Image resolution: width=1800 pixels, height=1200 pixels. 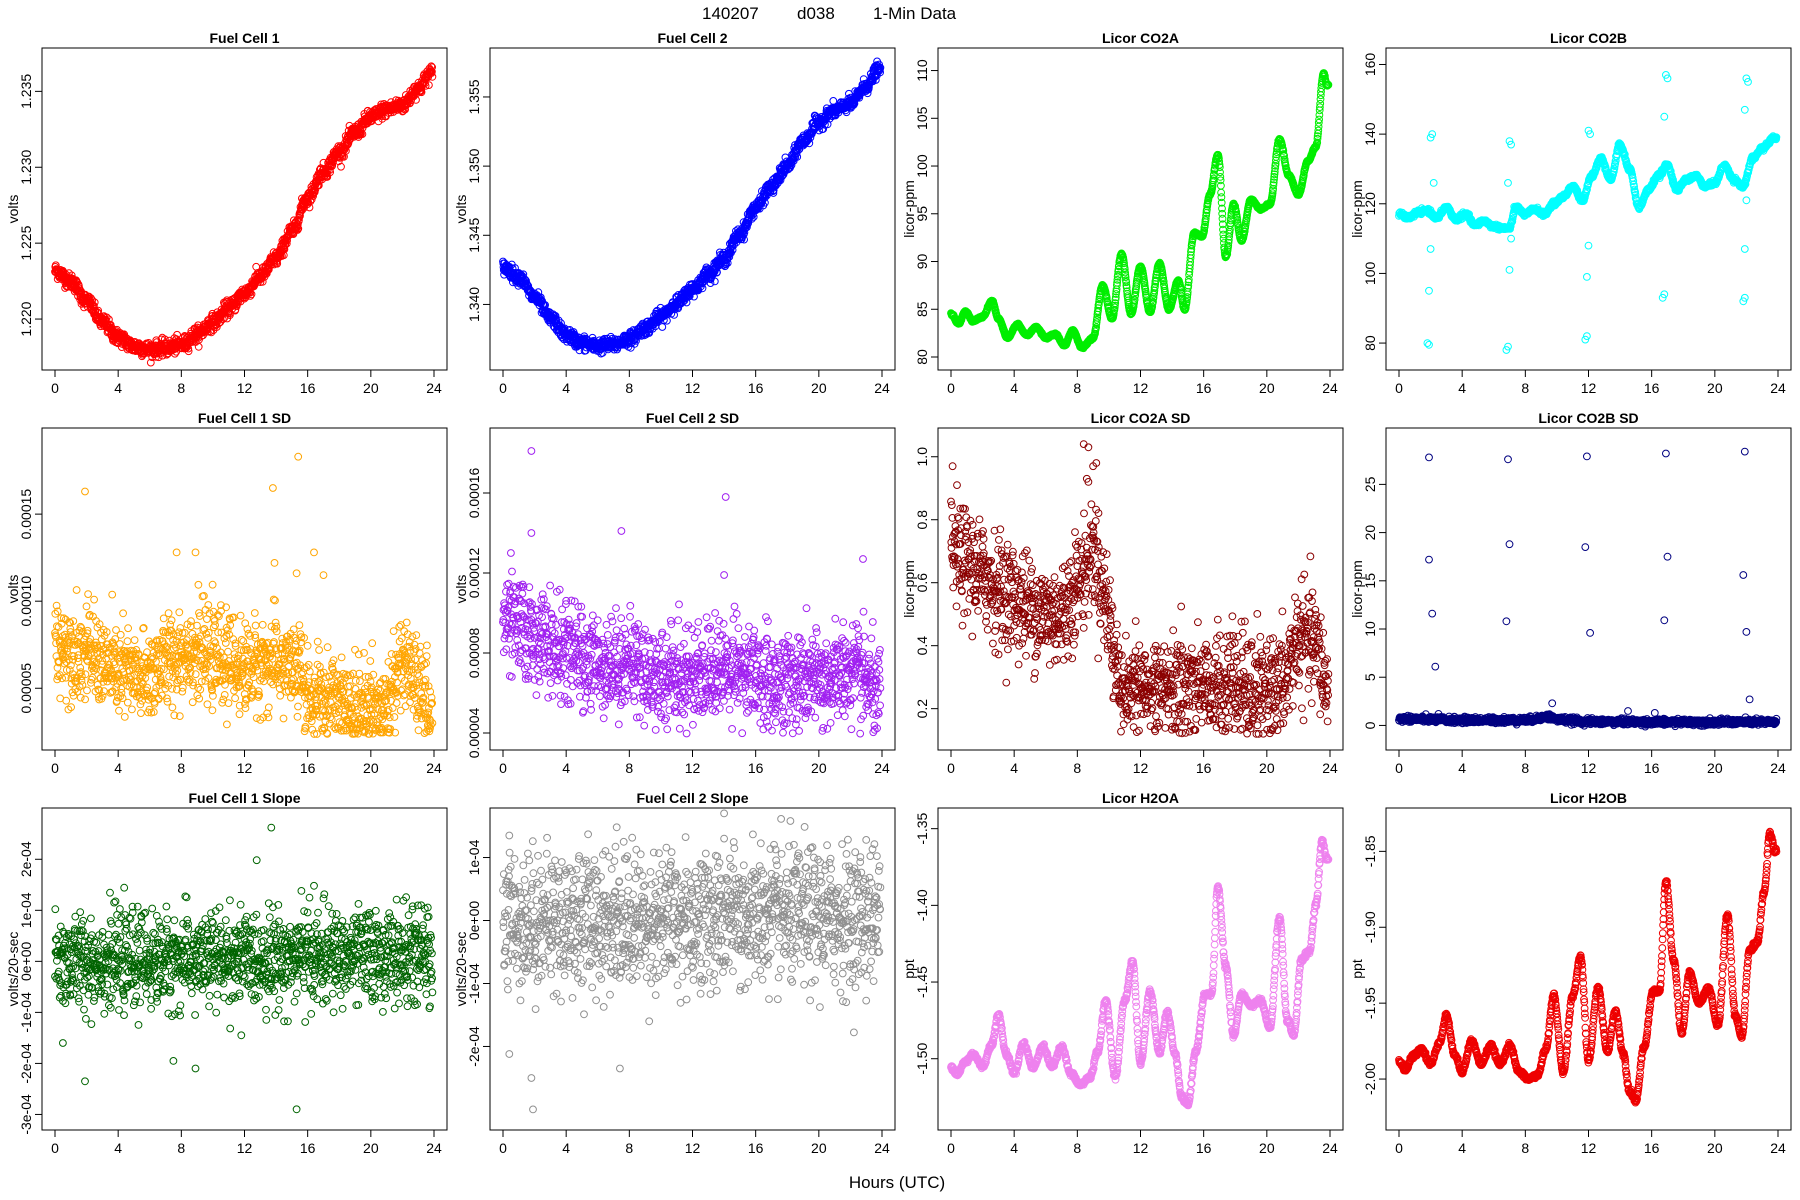 I want to click on y-tick-label: 90, so click(x=922, y=262).